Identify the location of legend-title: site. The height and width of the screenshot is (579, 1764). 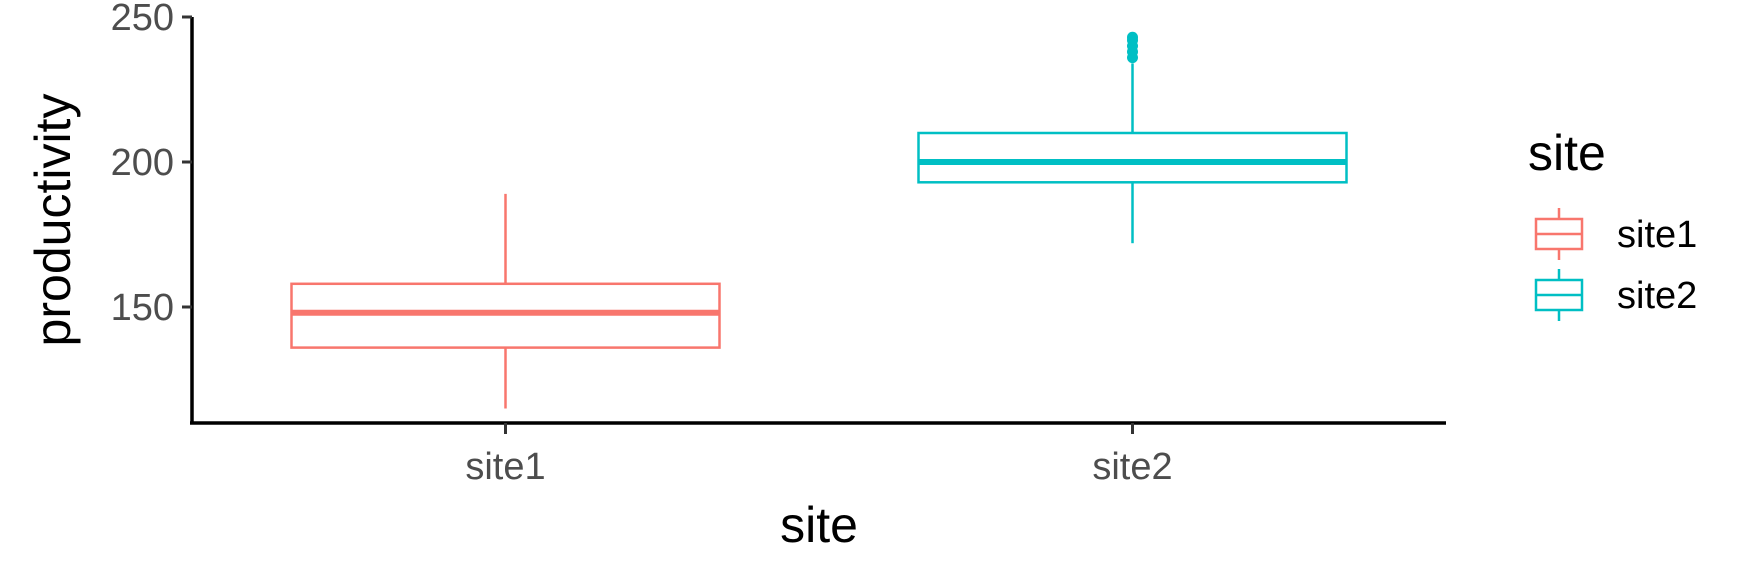
(1567, 153).